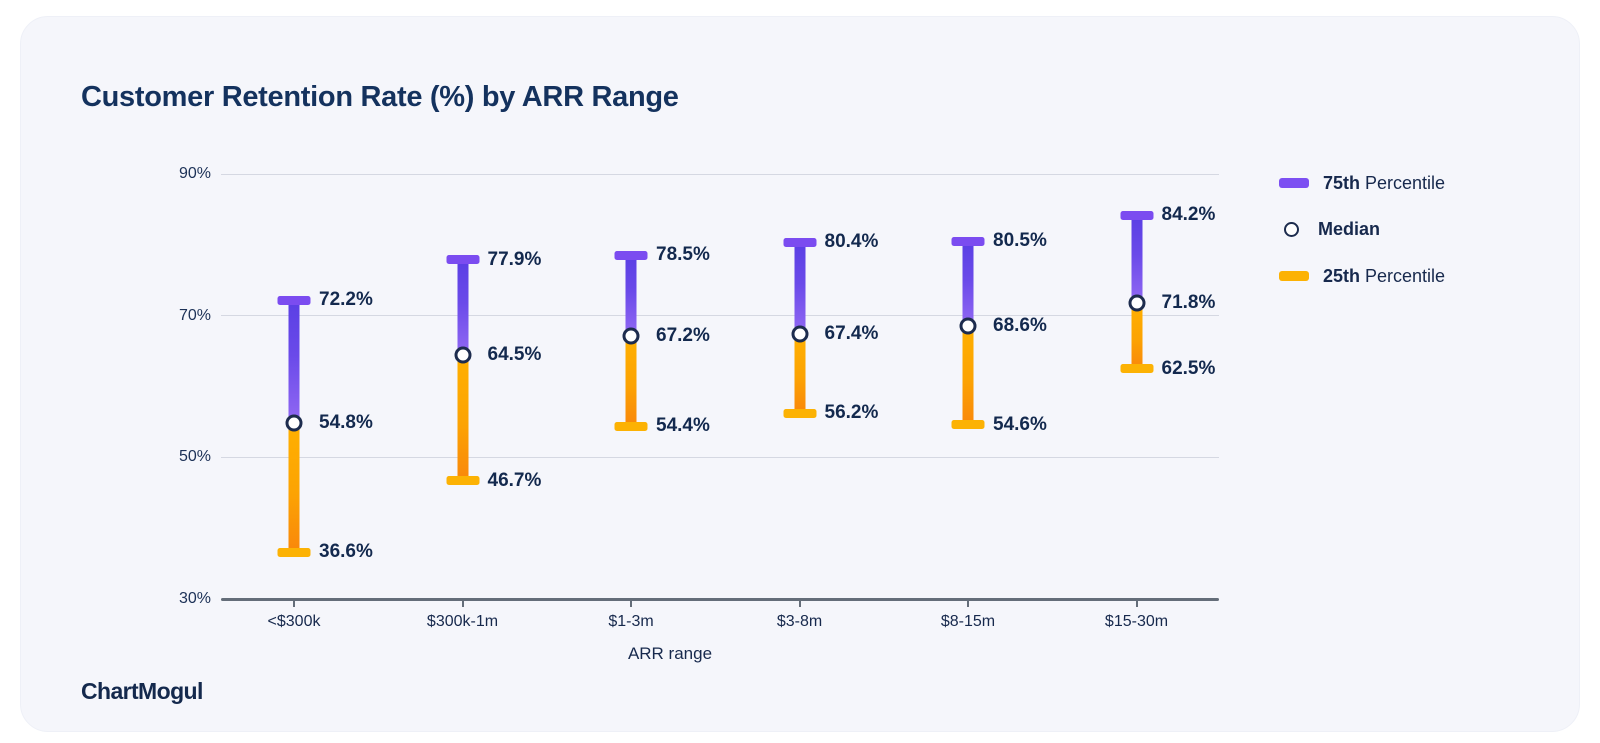  Describe the element at coordinates (683, 255) in the screenshot. I see `p75-value-label: 78.5%` at that location.